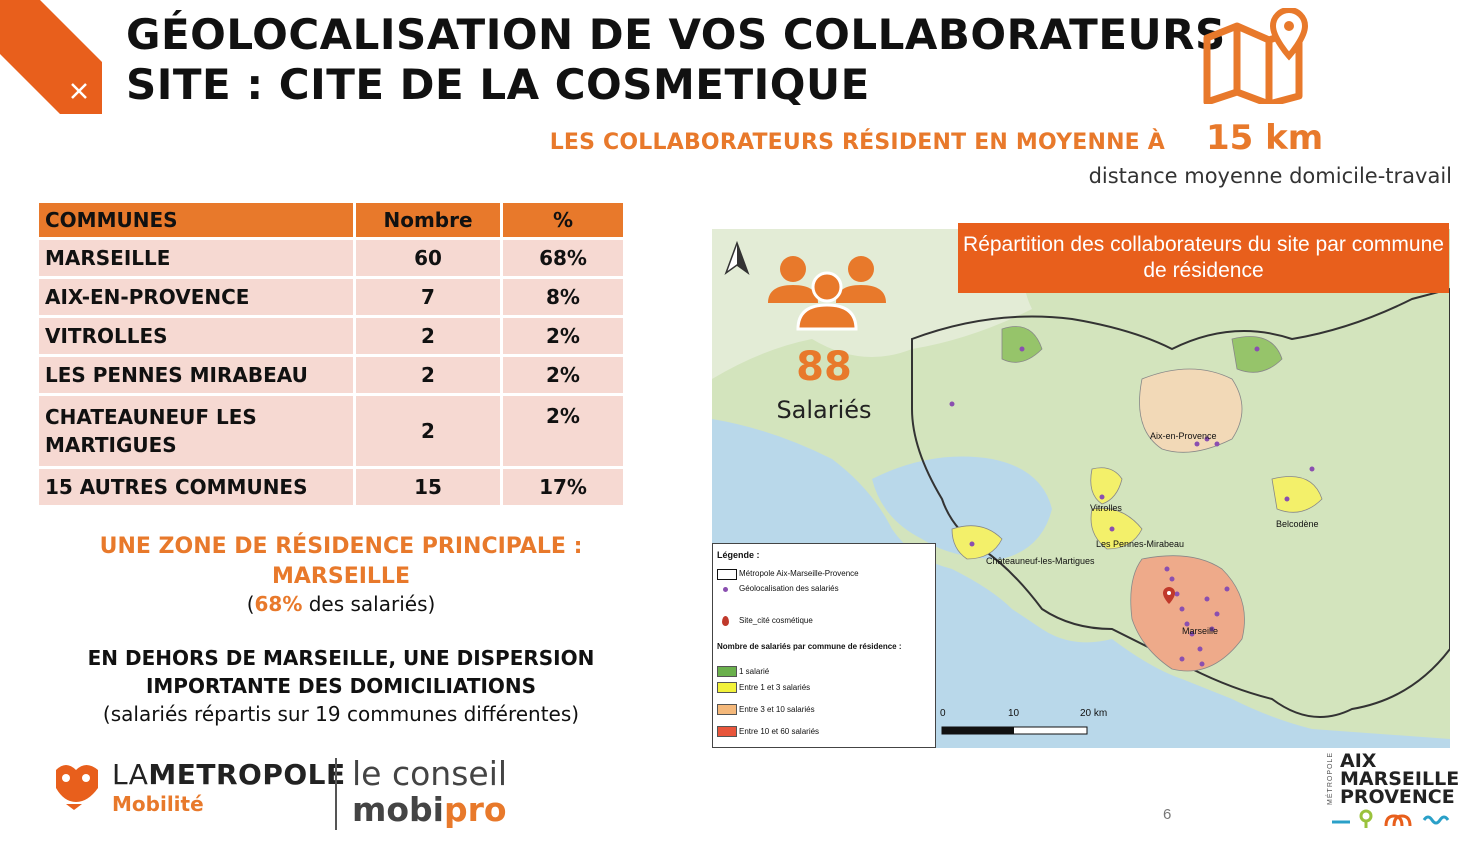 The height and width of the screenshot is (843, 1470). Describe the element at coordinates (563, 297) in the screenshot. I see `cell-pct: 8%` at that location.